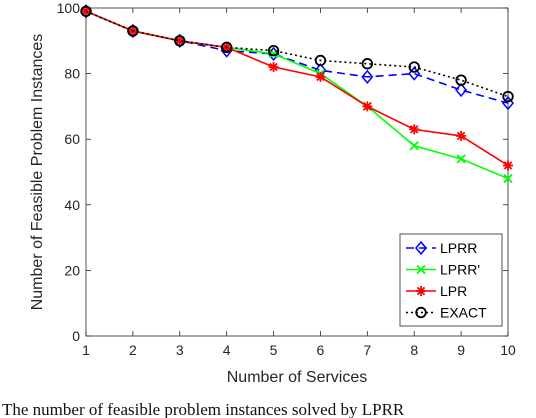 The width and height of the screenshot is (536, 418). I want to click on x-tick-label: 4, so click(227, 350).